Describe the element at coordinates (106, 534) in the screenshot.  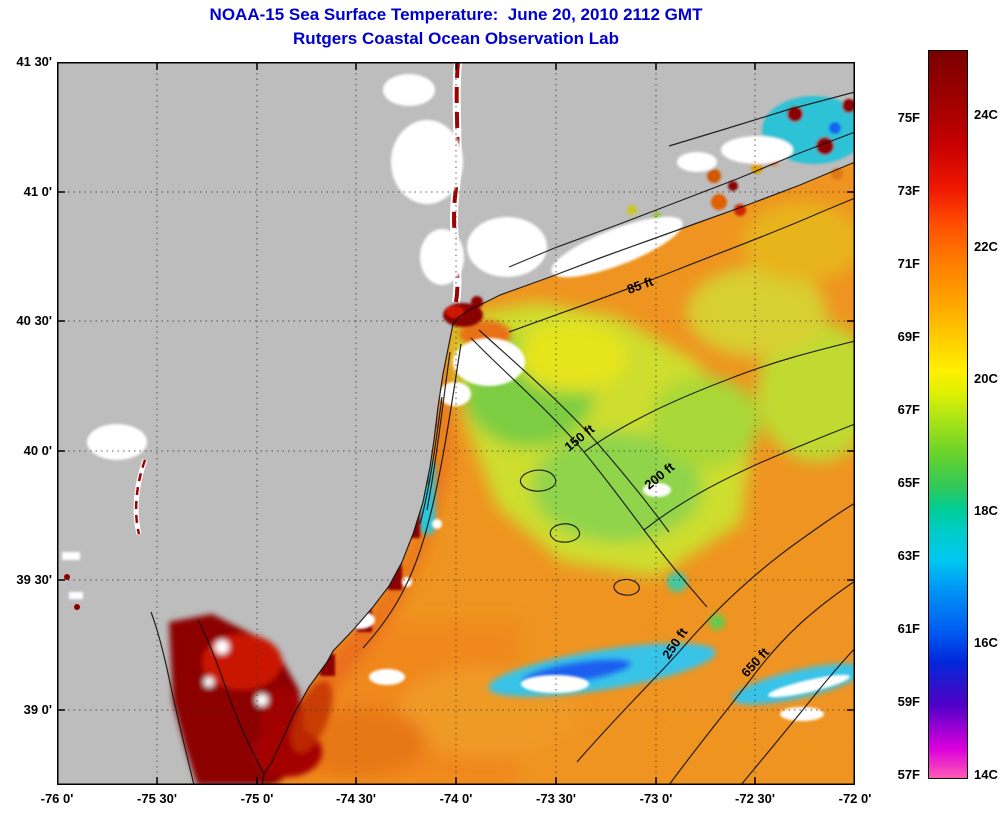
I see `delaware-river` at that location.